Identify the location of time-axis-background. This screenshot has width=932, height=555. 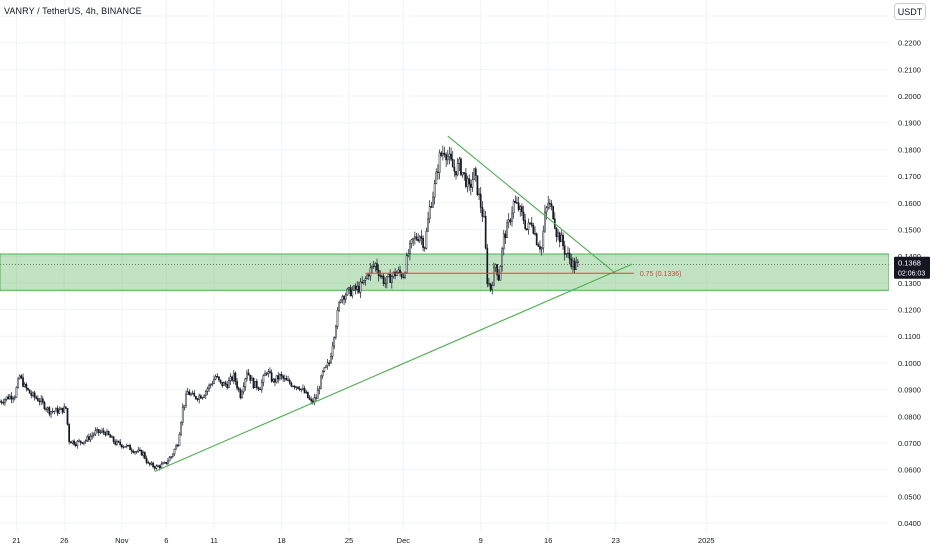
(466, 540).